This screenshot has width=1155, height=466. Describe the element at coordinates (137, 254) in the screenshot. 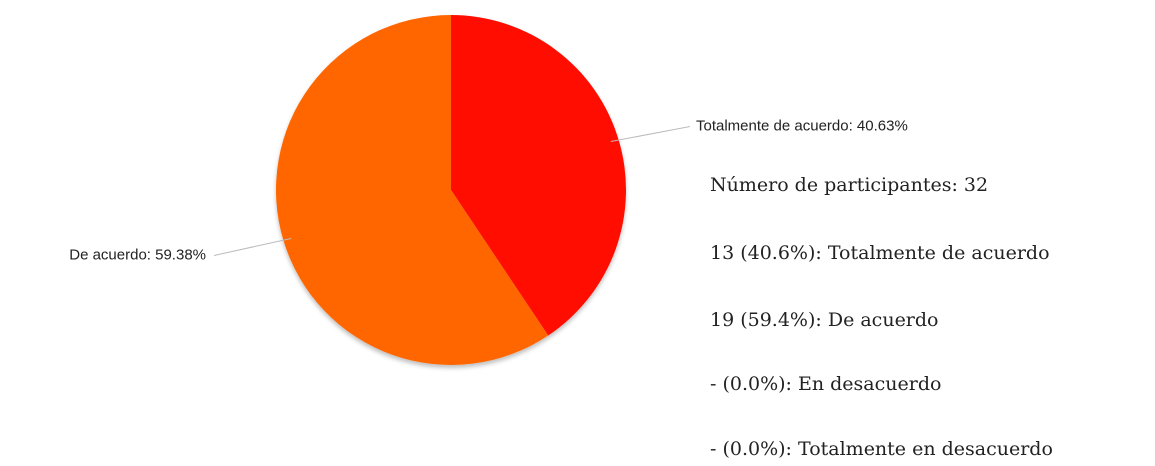

I see `slice-label: De acuerdo: 59.38%` at that location.